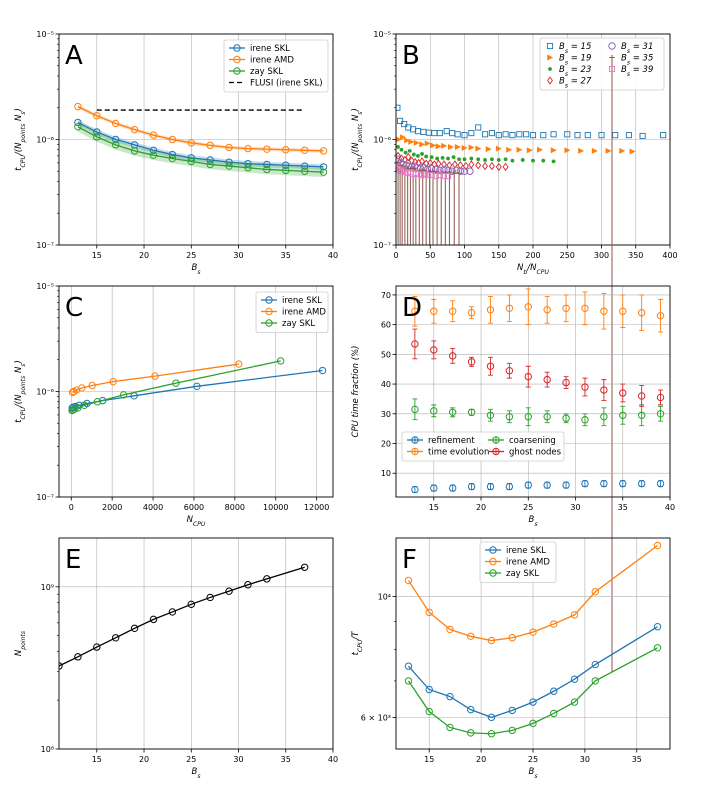 The height and width of the screenshot is (806, 706). Describe the element at coordinates (386, 384) in the screenshot. I see `y-tick-label: 40` at that location.